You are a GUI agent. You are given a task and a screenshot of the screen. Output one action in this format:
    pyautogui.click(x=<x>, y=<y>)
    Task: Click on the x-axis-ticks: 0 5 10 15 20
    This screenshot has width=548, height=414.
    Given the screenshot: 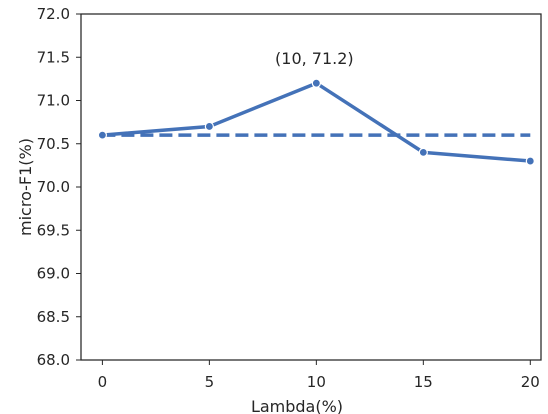 What is the action you would take?
    pyautogui.click(x=319, y=375)
    